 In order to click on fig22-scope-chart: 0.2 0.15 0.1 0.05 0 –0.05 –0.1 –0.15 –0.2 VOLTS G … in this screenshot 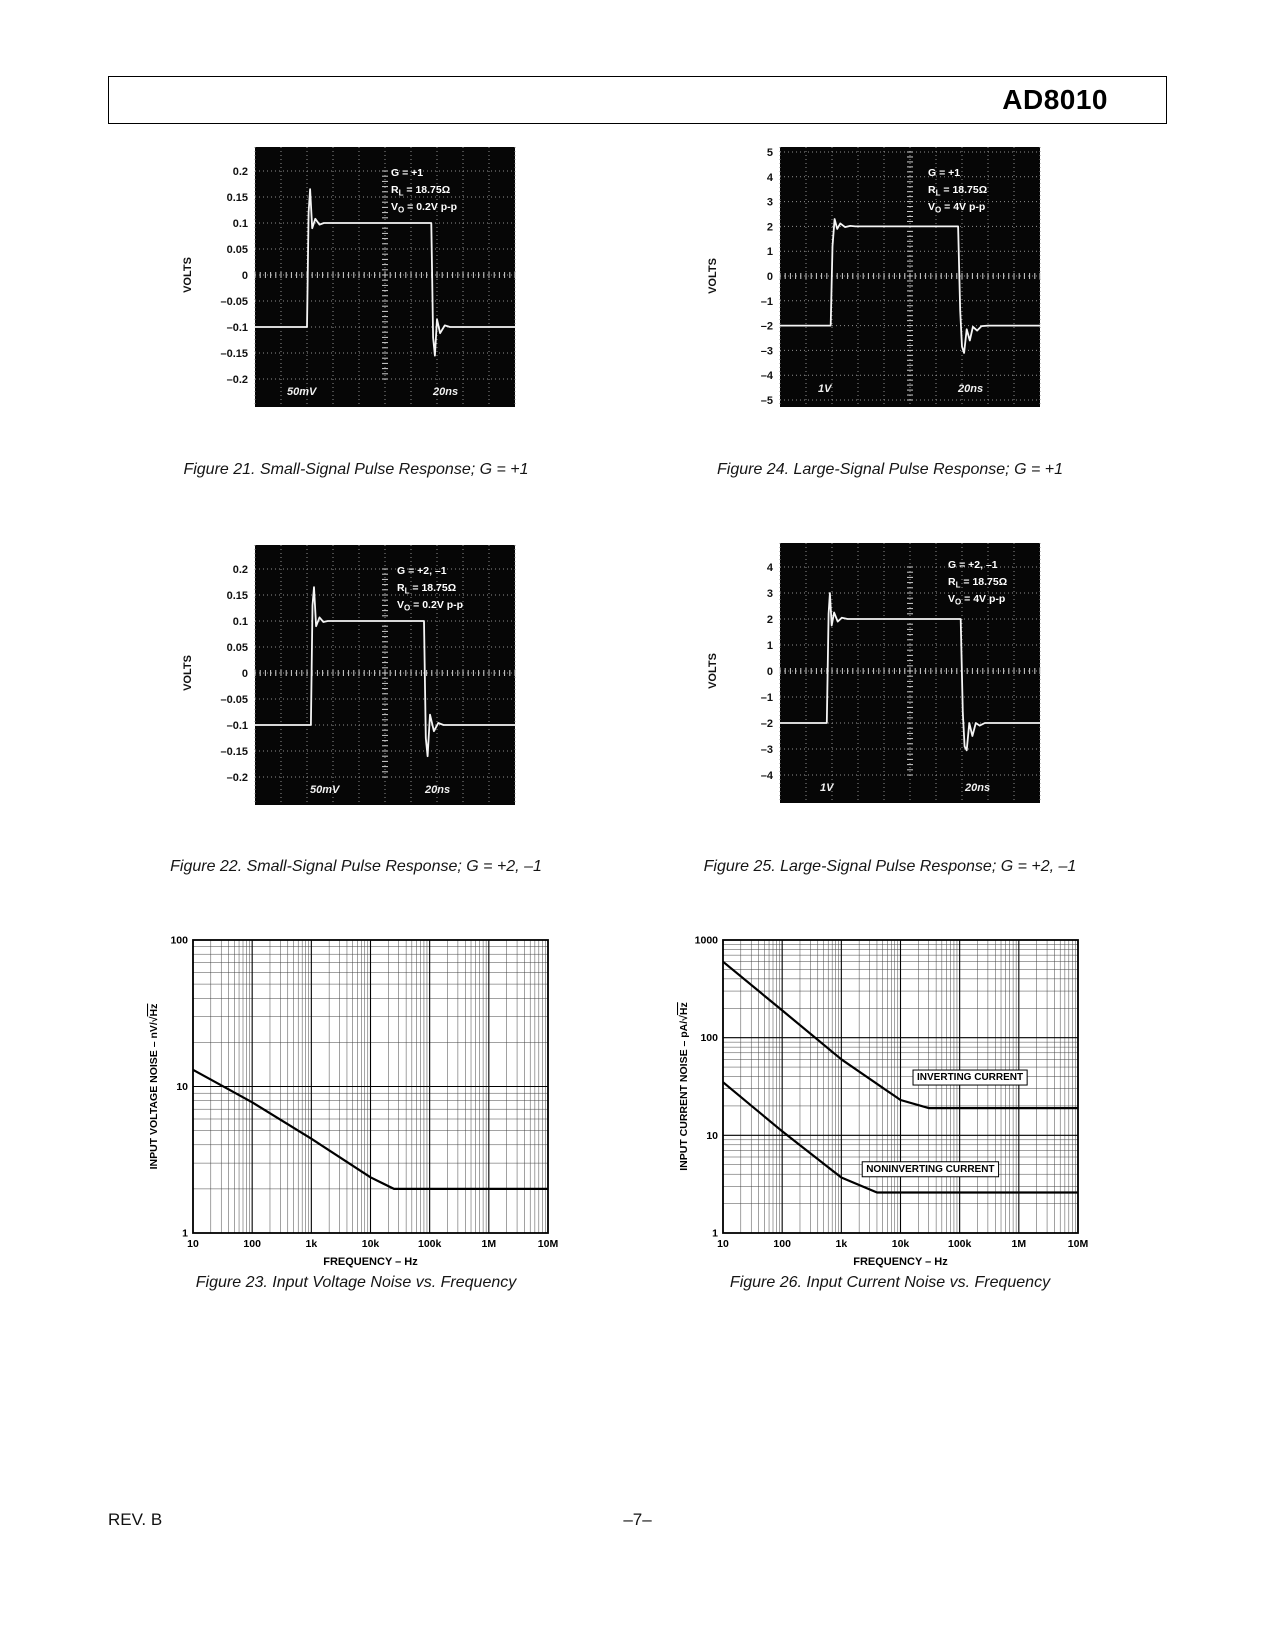, I will do `click(349, 675)`.